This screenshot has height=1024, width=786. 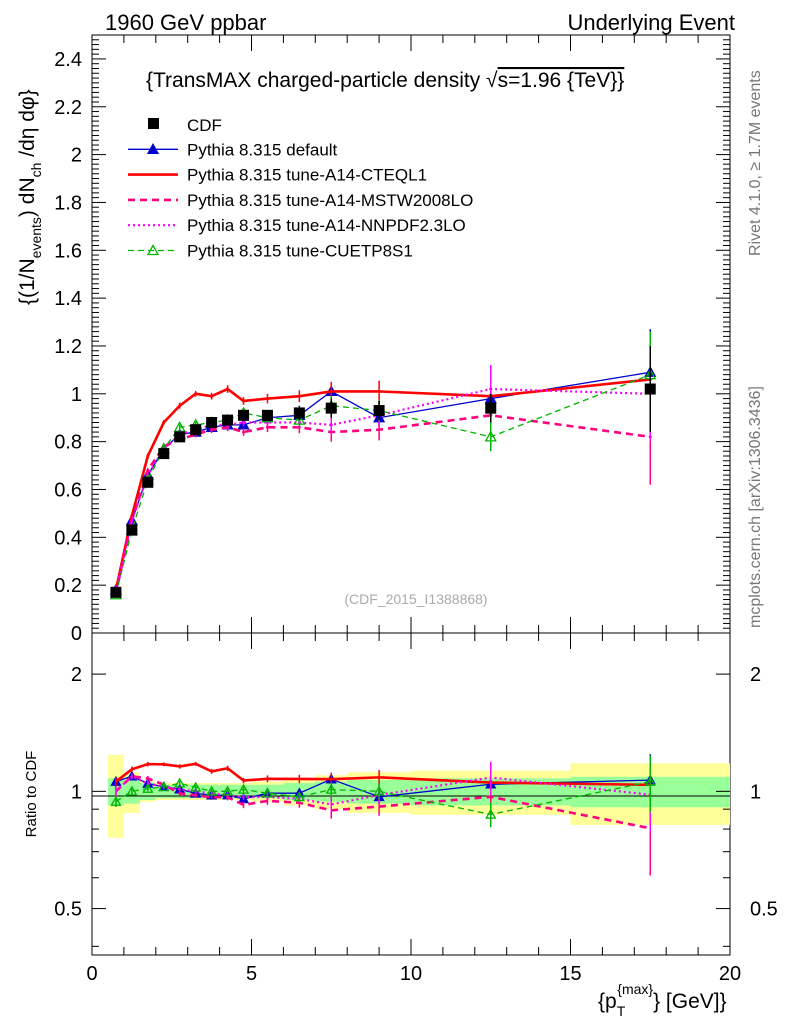 What do you see at coordinates (326, 225) in the screenshot?
I see `legend-label-4: Pythia 8.315 tune-A14-NNPDF2.3LO` at bounding box center [326, 225].